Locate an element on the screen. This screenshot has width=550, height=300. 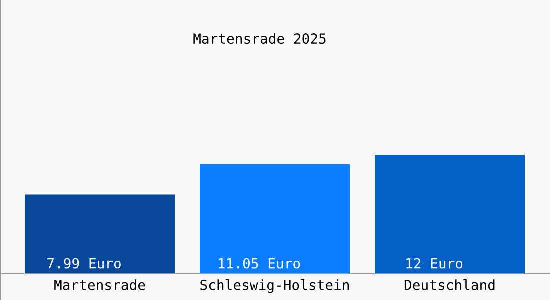
x-tick-label: Schleswig-Holstein is located at coordinates (275, 287).